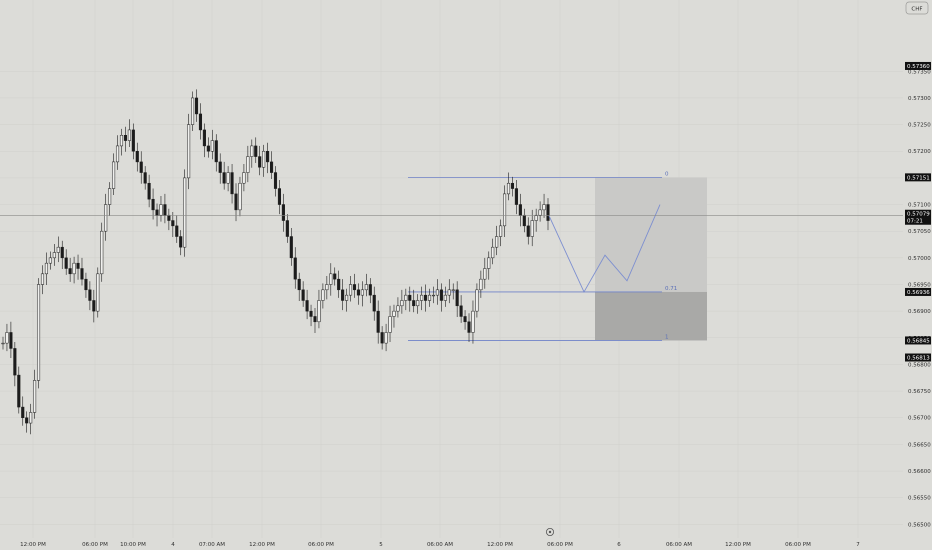  I want to click on gear-icon, so click(550, 532).